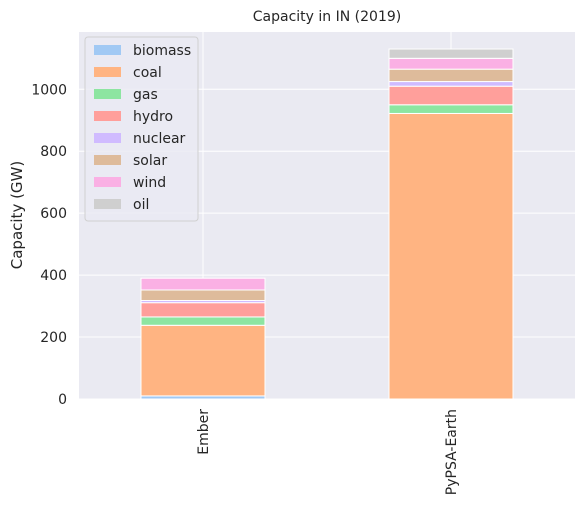  What do you see at coordinates (53, 338) in the screenshot?
I see `y-tick-label: 200` at bounding box center [53, 338].